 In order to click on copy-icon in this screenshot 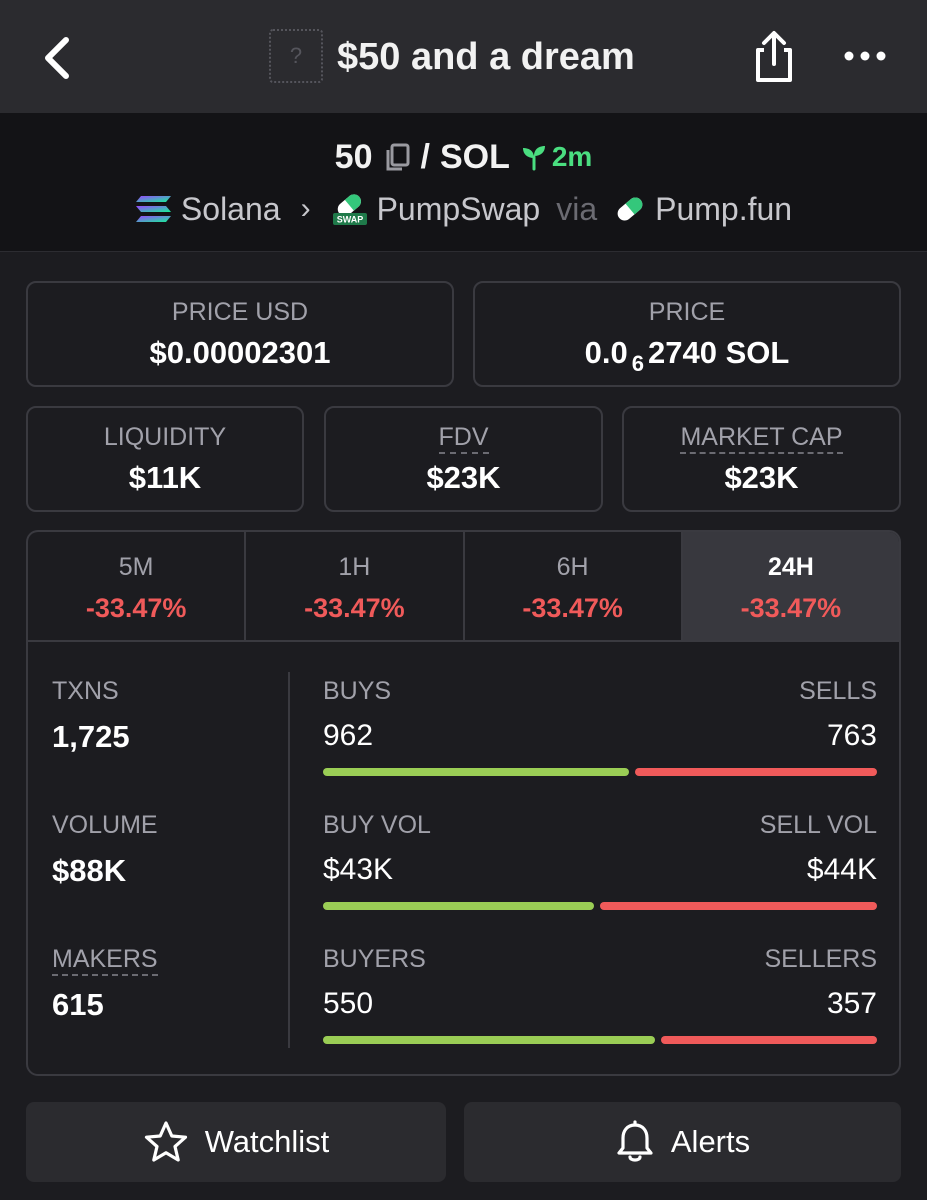, I will do `click(397, 157)`.